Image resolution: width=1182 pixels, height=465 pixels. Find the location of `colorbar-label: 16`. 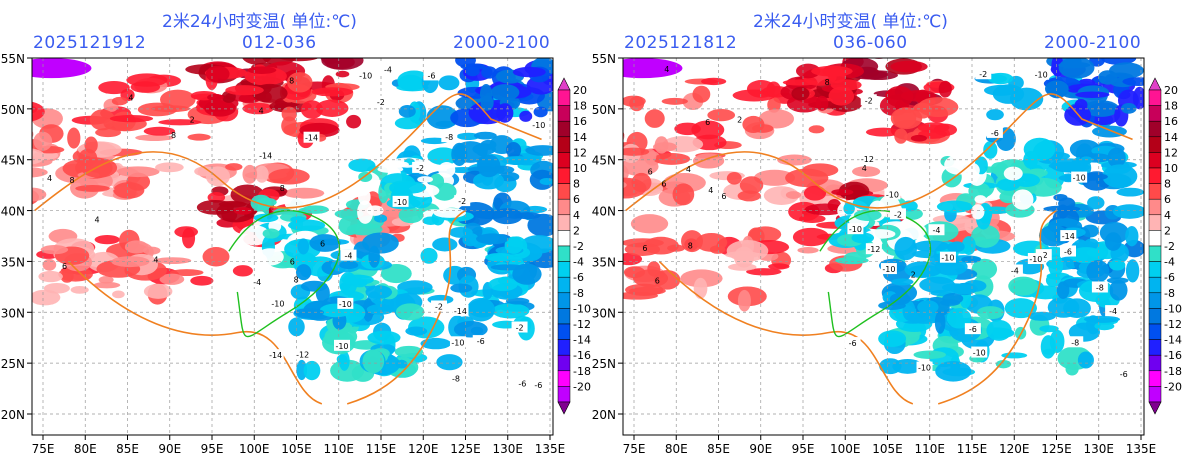

colorbar-label: 16 is located at coordinates (1171, 121).